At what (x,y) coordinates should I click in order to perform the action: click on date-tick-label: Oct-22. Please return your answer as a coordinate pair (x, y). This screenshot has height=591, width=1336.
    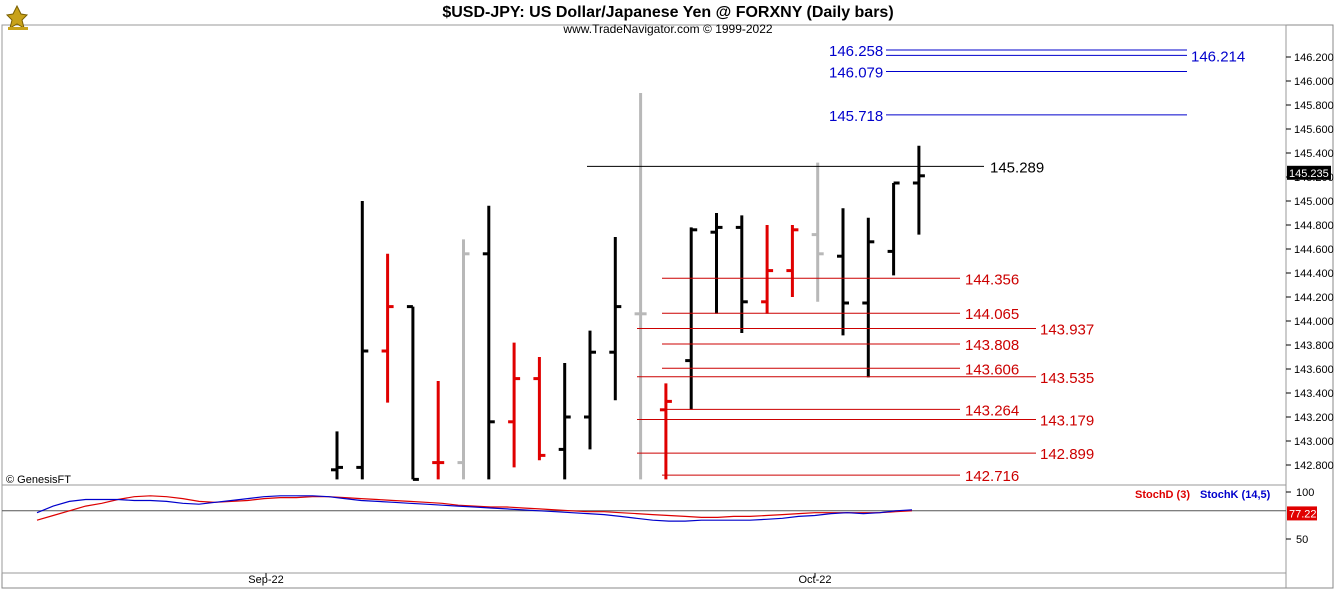
    Looking at the image, I should click on (814, 580).